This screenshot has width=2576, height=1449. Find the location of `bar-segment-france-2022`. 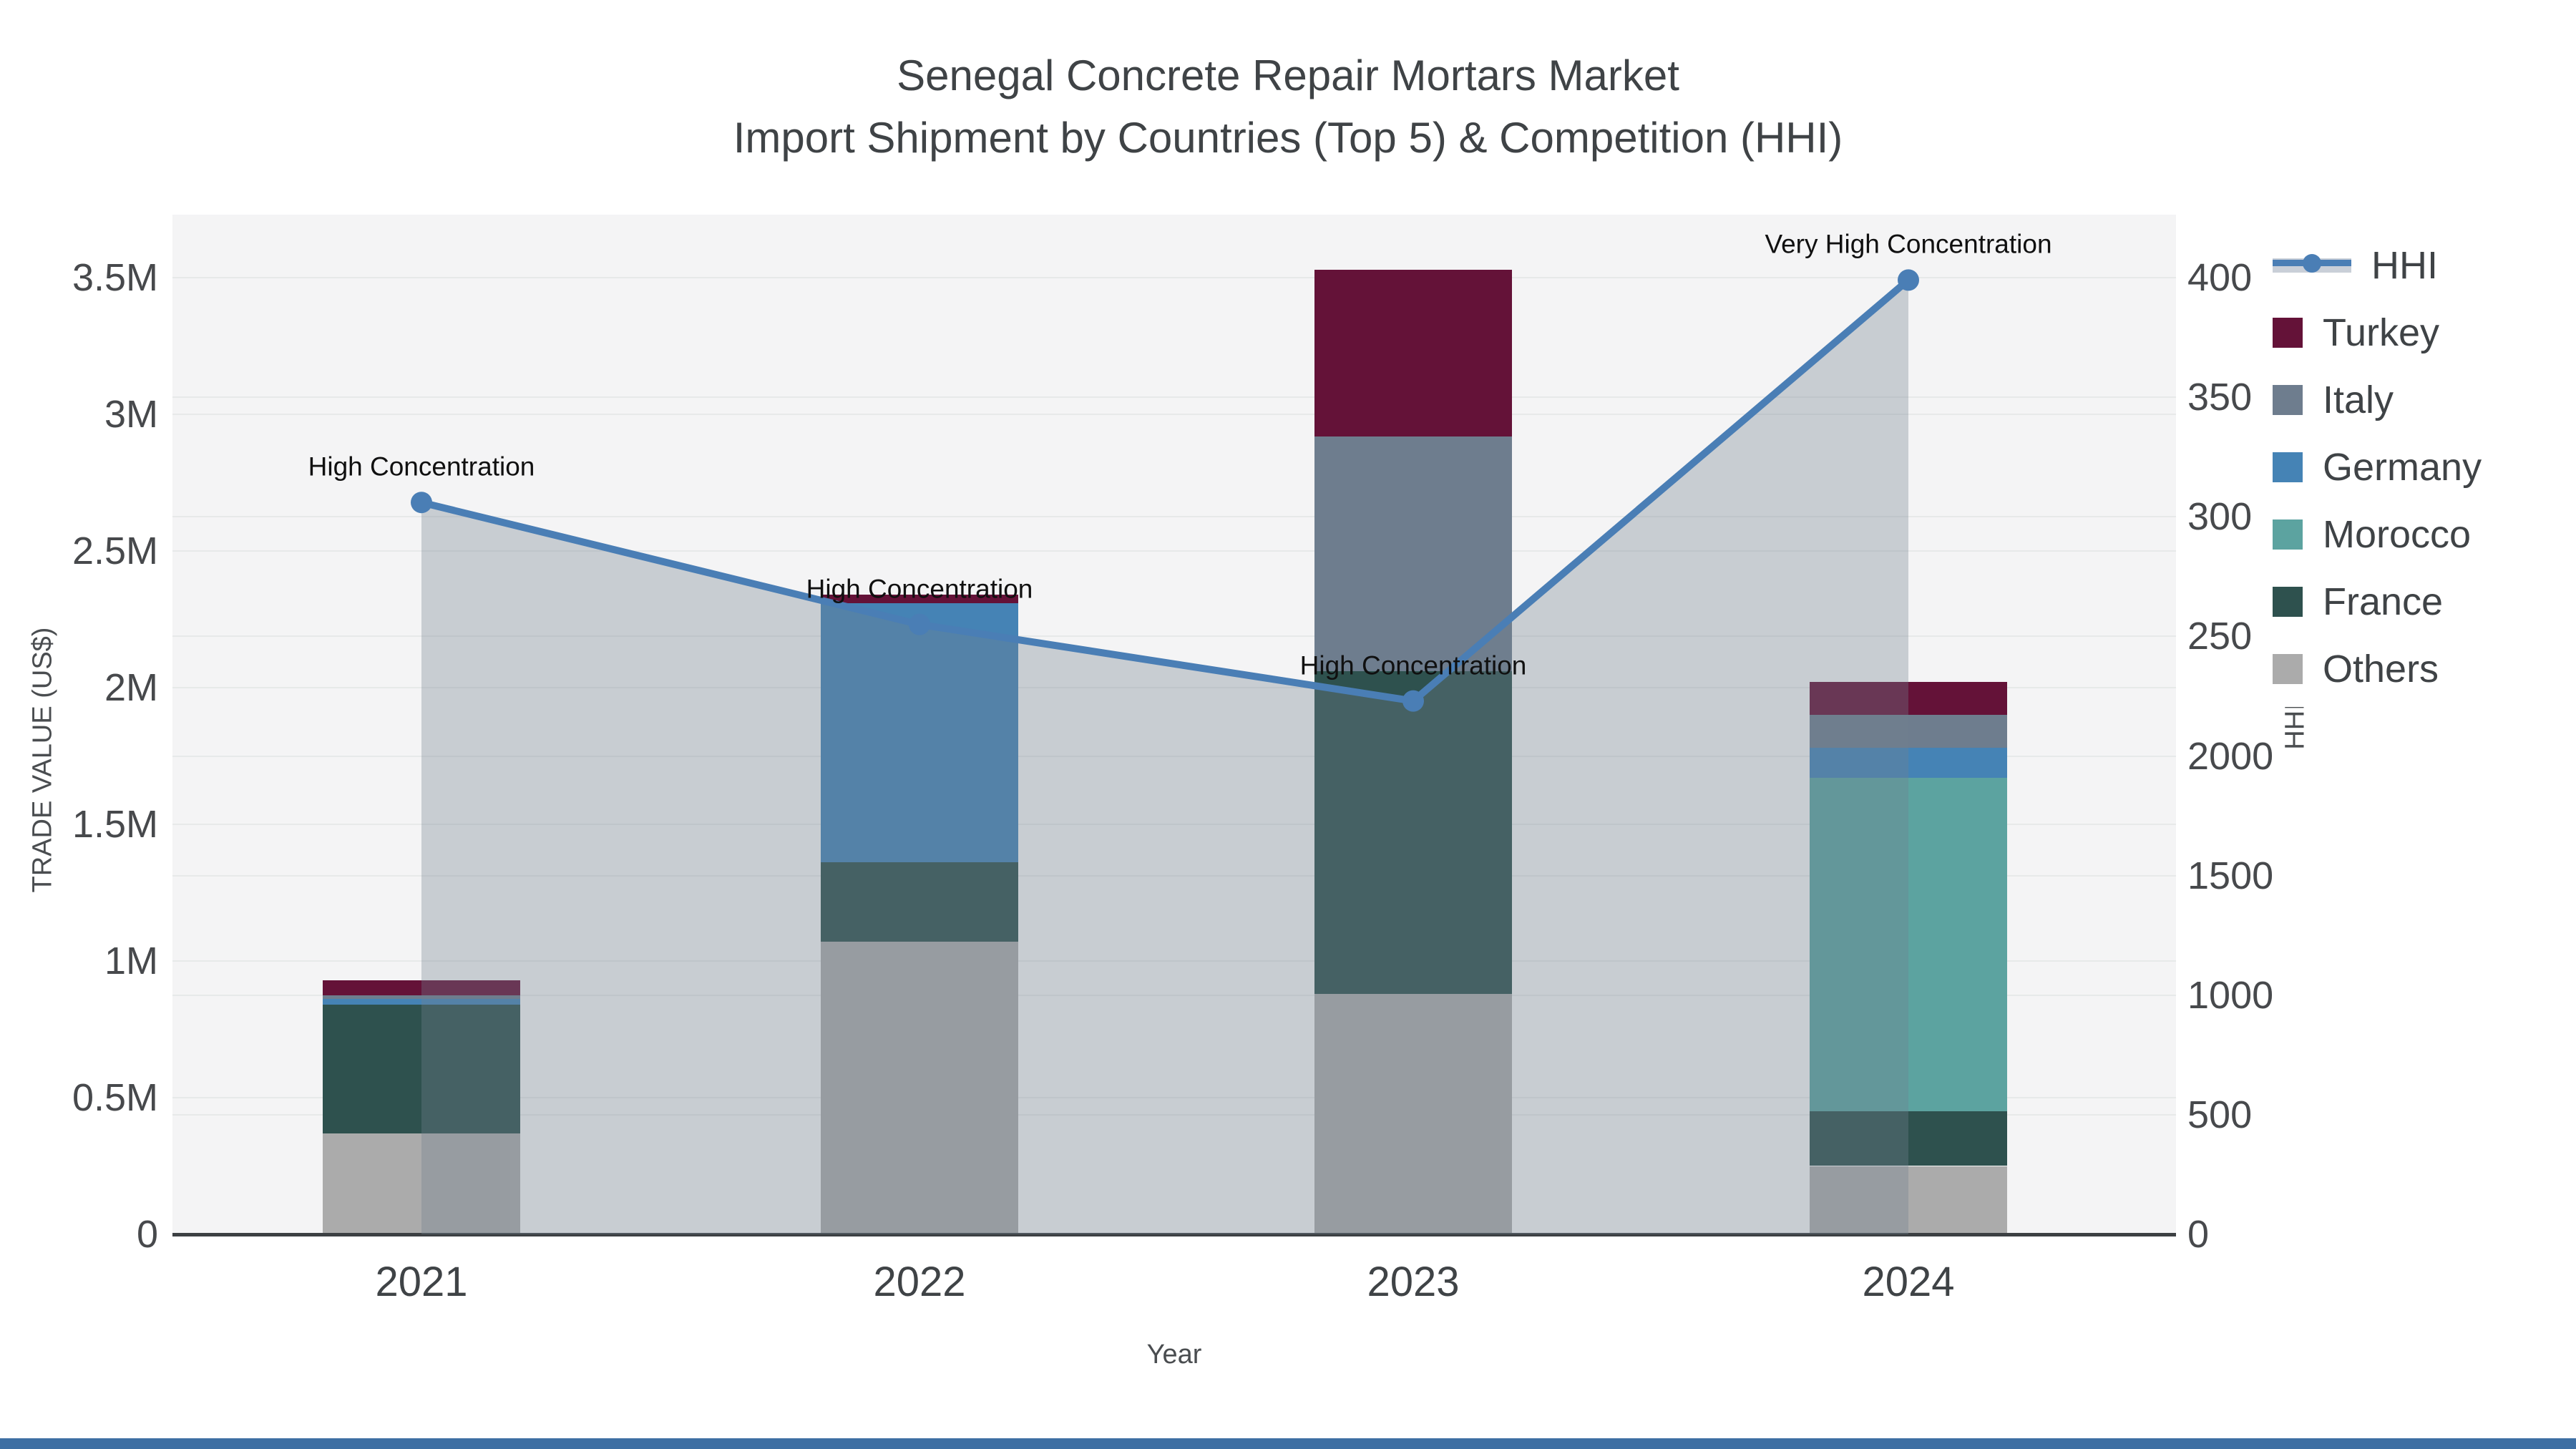

bar-segment-france-2022 is located at coordinates (919, 902).